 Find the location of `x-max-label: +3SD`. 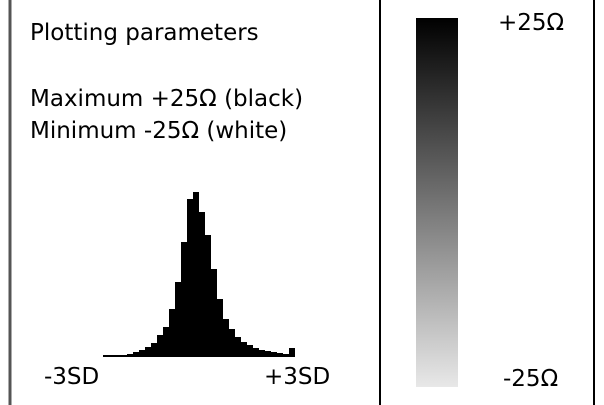

x-max-label: +3SD is located at coordinates (297, 377).